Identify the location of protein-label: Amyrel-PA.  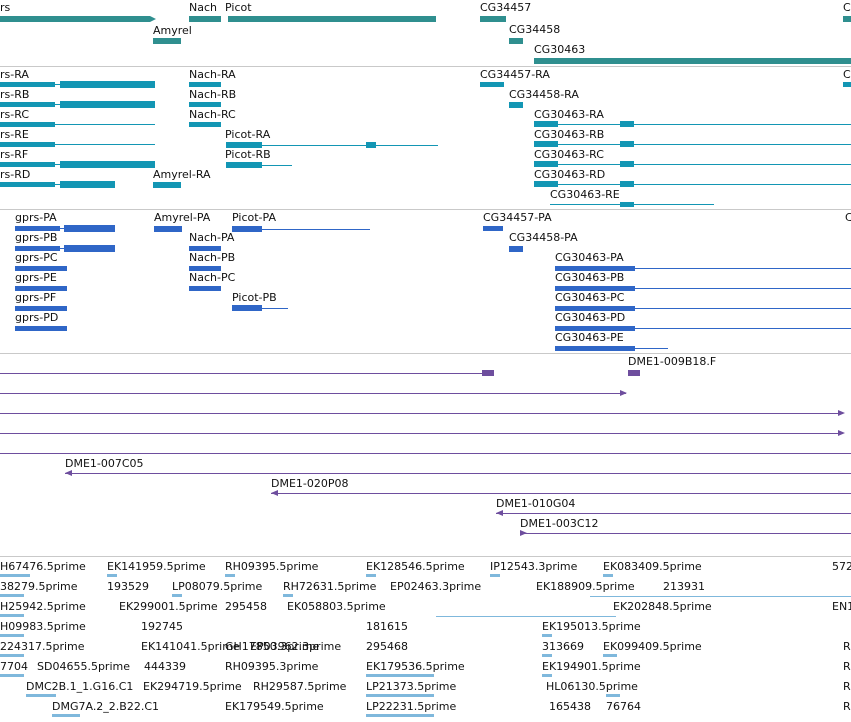
(182, 217).